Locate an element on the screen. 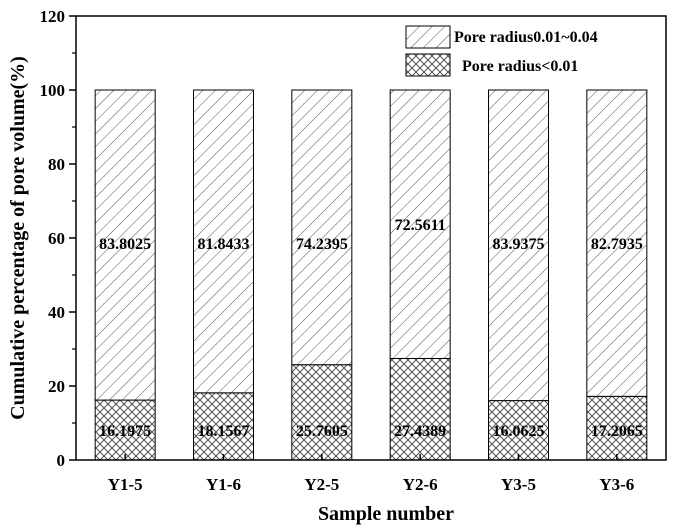  data-label-bottom-Y1-6: 18.1567 is located at coordinates (224, 431).